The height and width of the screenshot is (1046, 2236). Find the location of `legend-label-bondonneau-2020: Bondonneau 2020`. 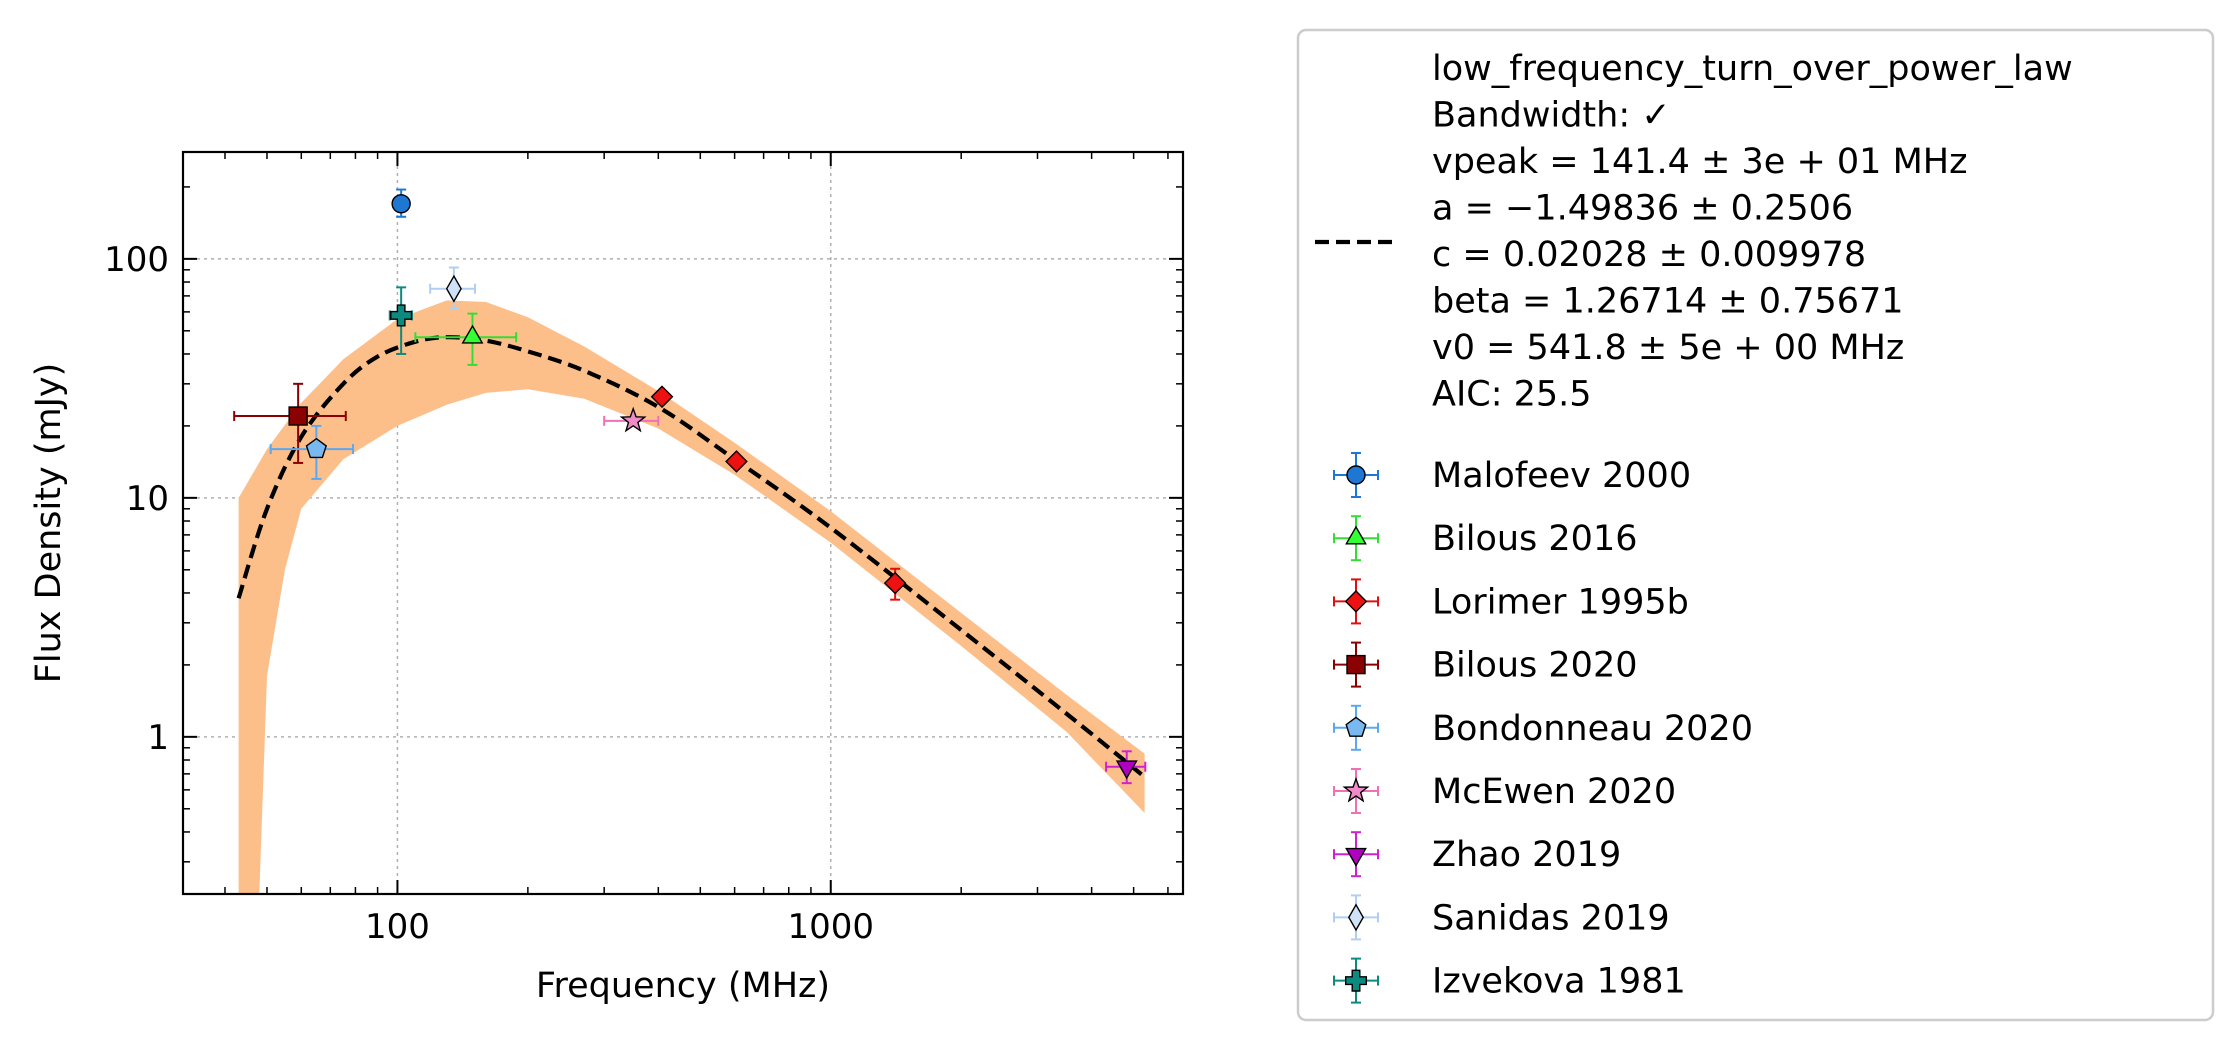

legend-label-bondonneau-2020: Bondonneau 2020 is located at coordinates (1592, 729).